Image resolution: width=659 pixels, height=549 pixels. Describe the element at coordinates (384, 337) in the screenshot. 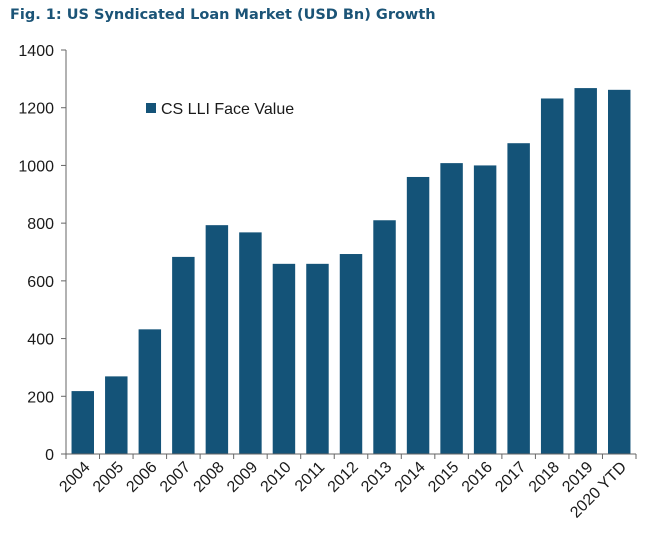

I see `bar-2013` at that location.